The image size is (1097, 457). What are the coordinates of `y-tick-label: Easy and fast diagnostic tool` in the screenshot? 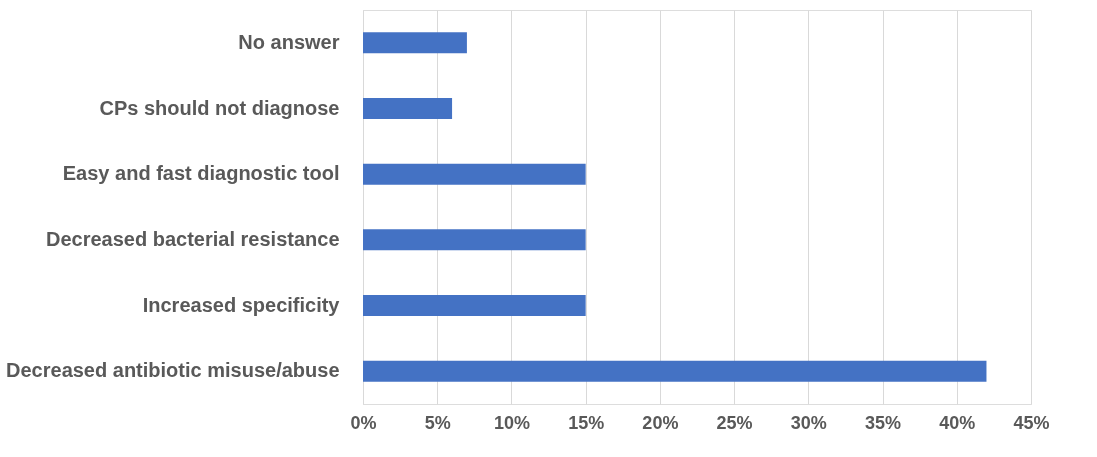 It's located at (201, 173).